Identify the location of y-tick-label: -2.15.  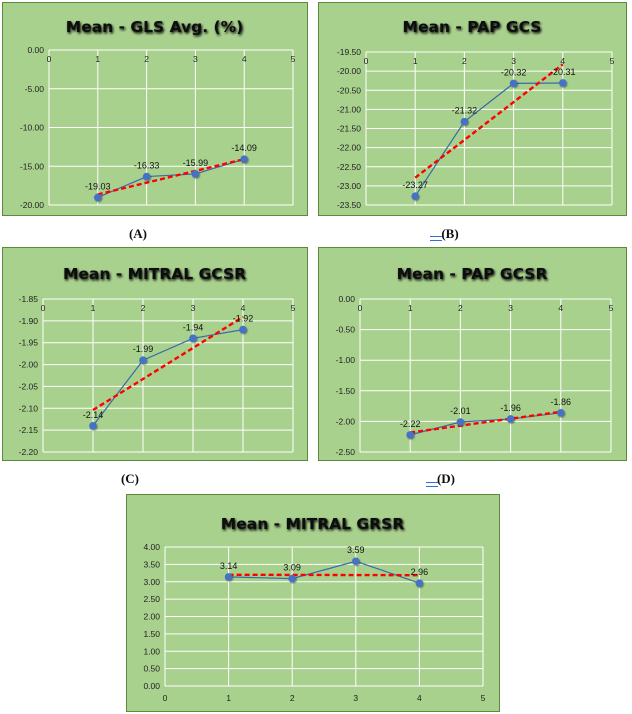
(29, 430).